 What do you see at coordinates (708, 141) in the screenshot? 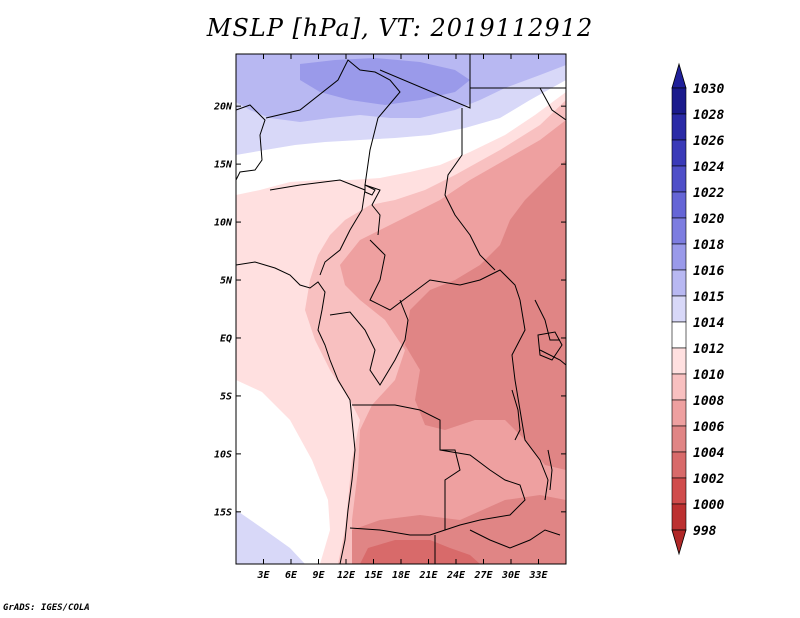
I see `colorbar-label: 1026` at bounding box center [708, 141].